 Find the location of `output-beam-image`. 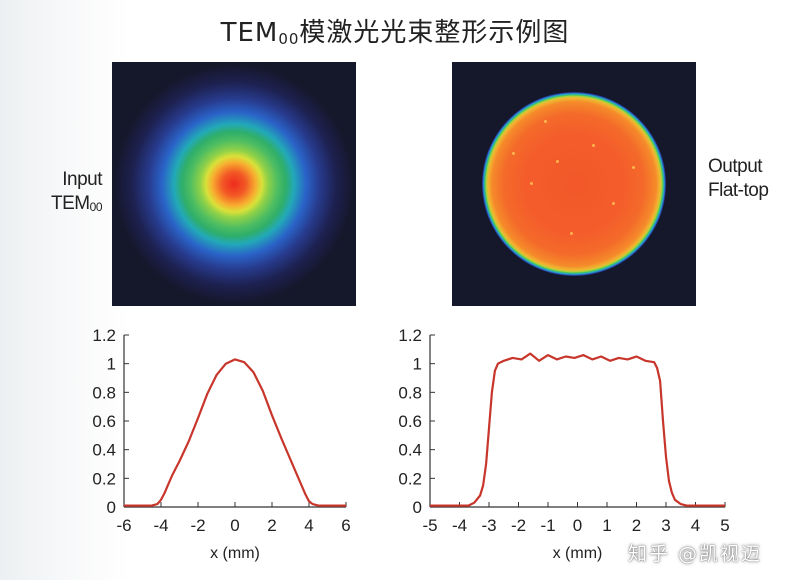

output-beam-image is located at coordinates (574, 184).